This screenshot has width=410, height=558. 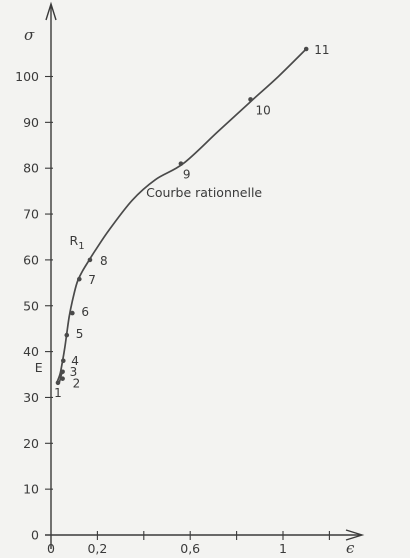 What do you see at coordinates (321, 50) in the screenshot?
I see `point-label-11: 11` at bounding box center [321, 50].